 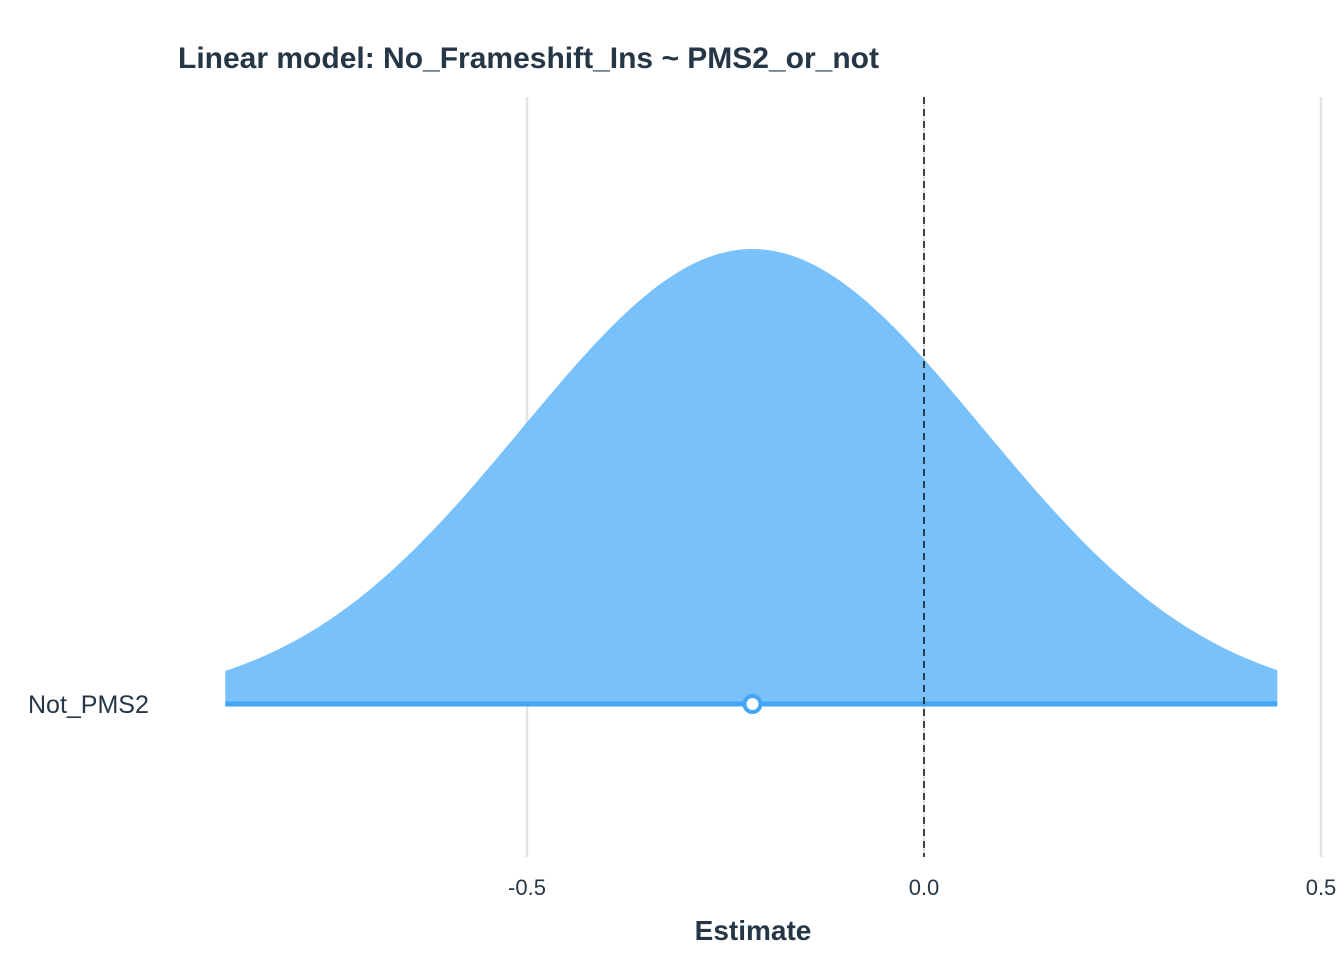 I want to click on estimate-point, so click(x=752, y=704).